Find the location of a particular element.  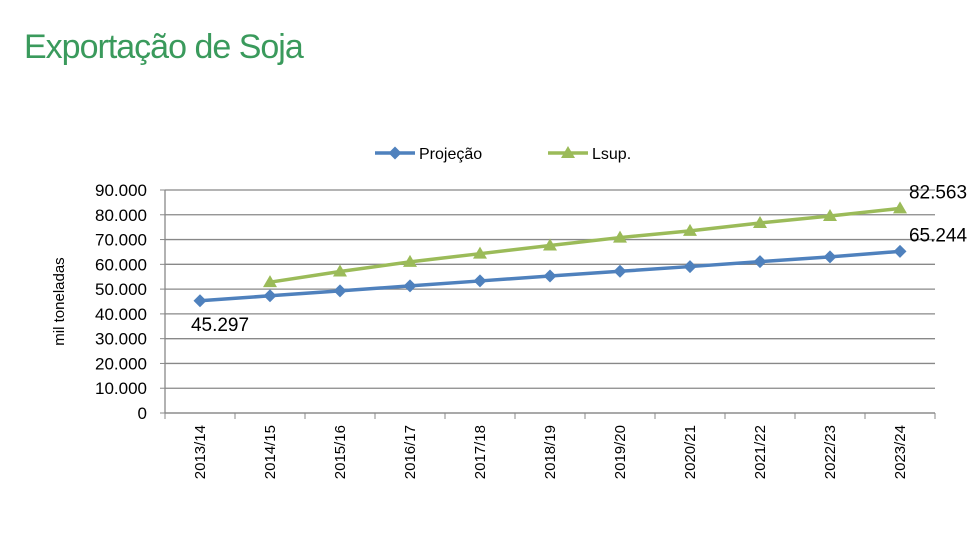

legend-label: Projeção is located at coordinates (450, 154).